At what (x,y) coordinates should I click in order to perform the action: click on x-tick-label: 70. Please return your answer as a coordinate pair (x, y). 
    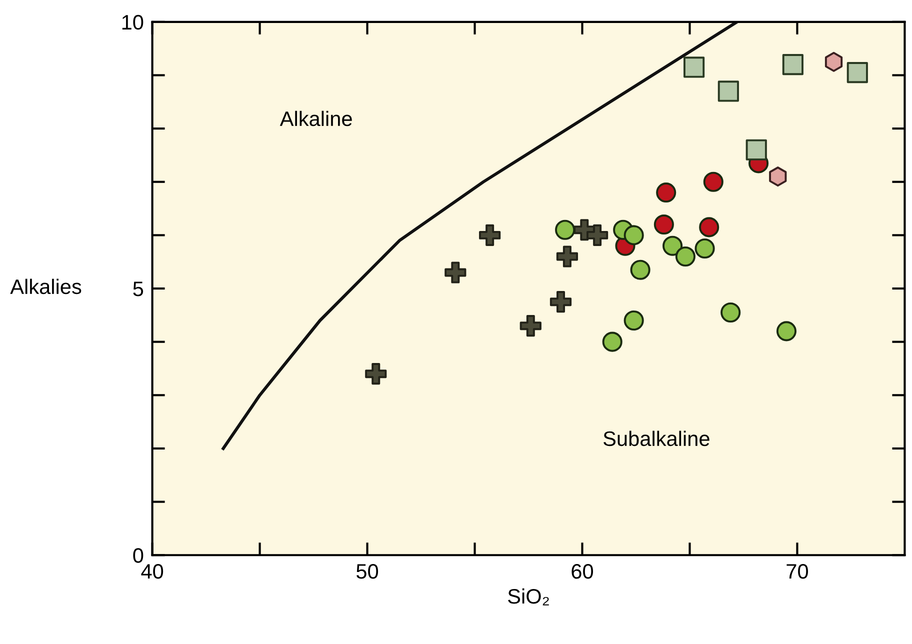
    Looking at the image, I should click on (797, 571).